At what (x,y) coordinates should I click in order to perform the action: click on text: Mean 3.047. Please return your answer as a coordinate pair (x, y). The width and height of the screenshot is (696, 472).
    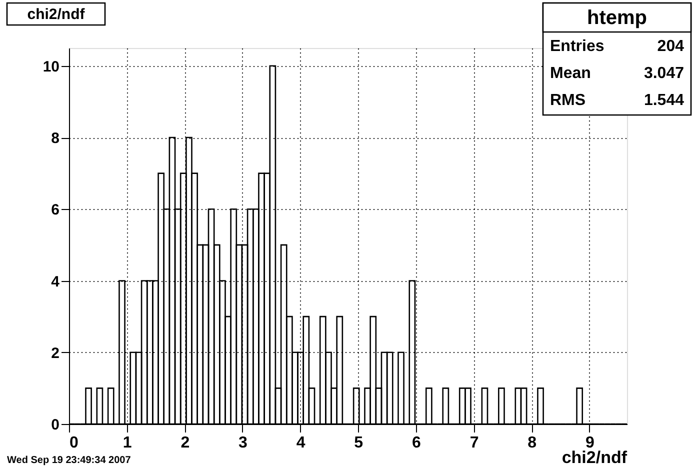
    Looking at the image, I should click on (617, 73).